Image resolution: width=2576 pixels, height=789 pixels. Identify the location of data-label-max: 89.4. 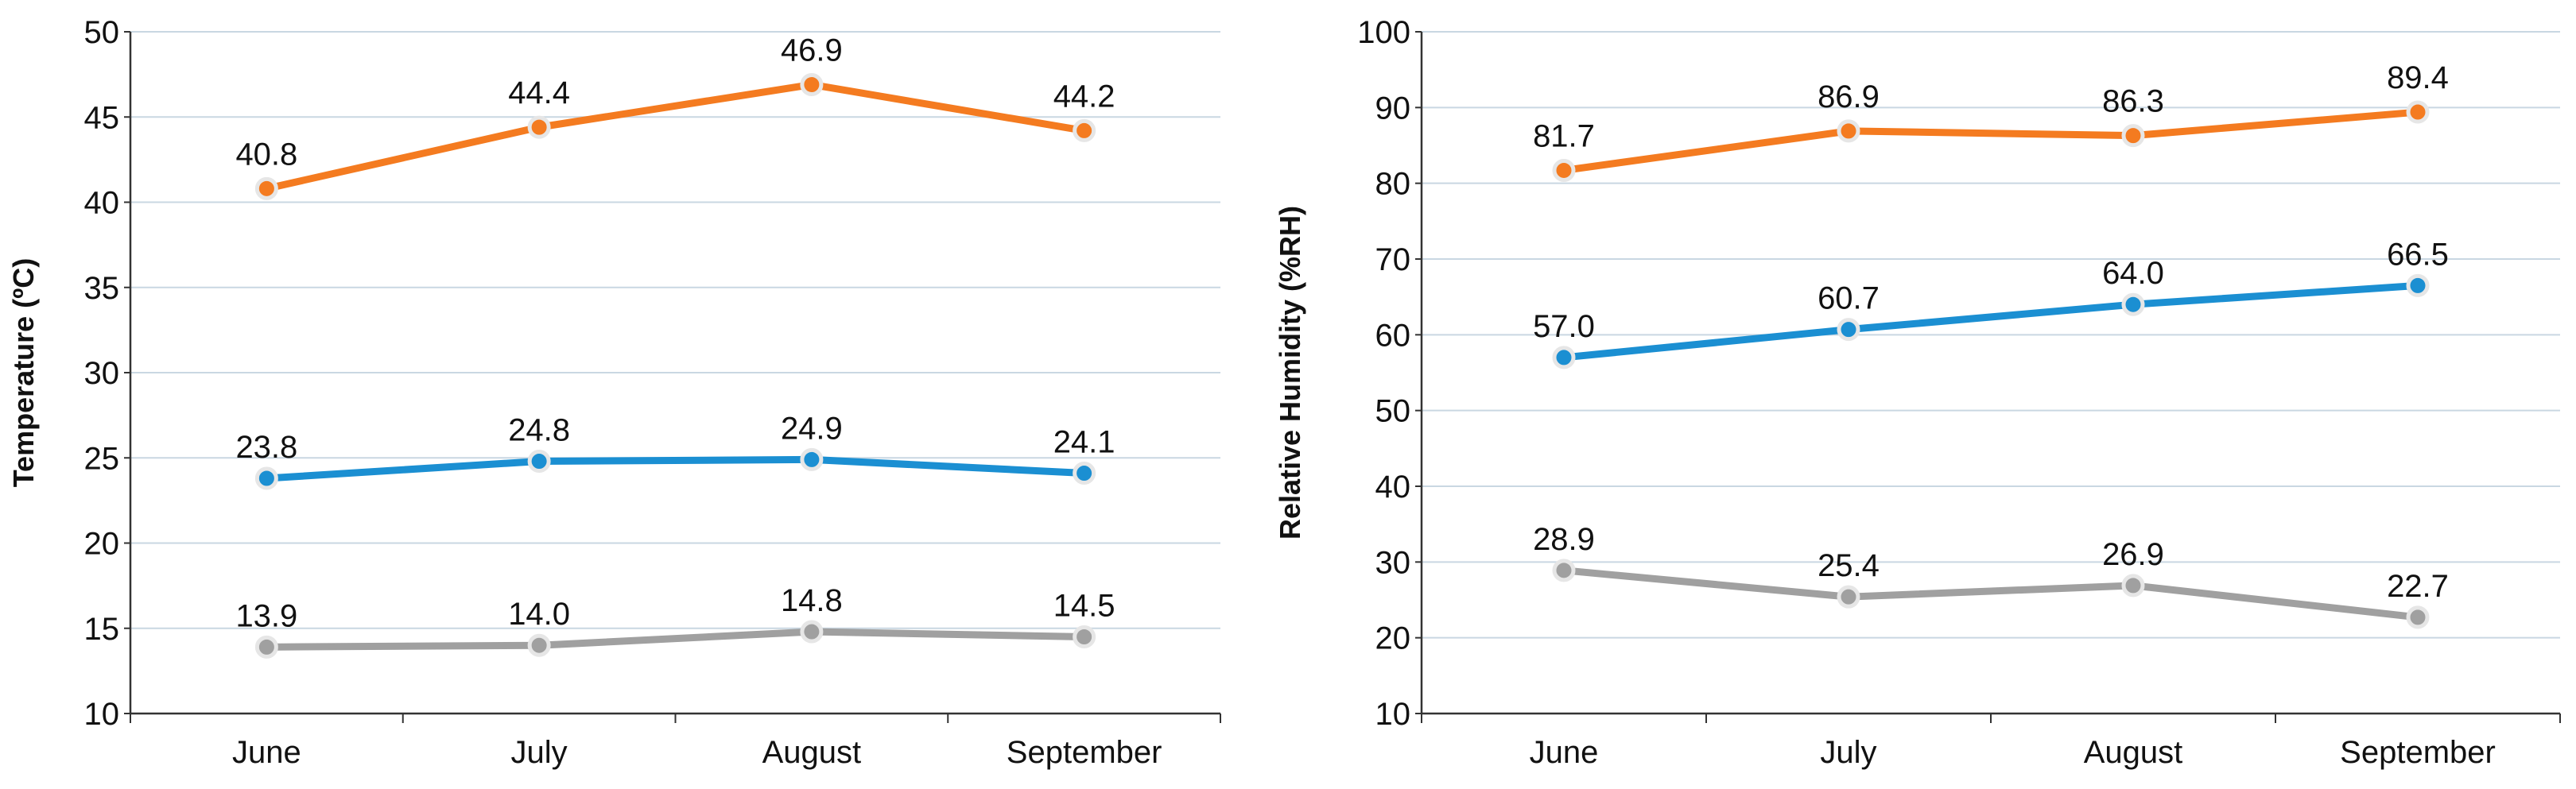
(2418, 77).